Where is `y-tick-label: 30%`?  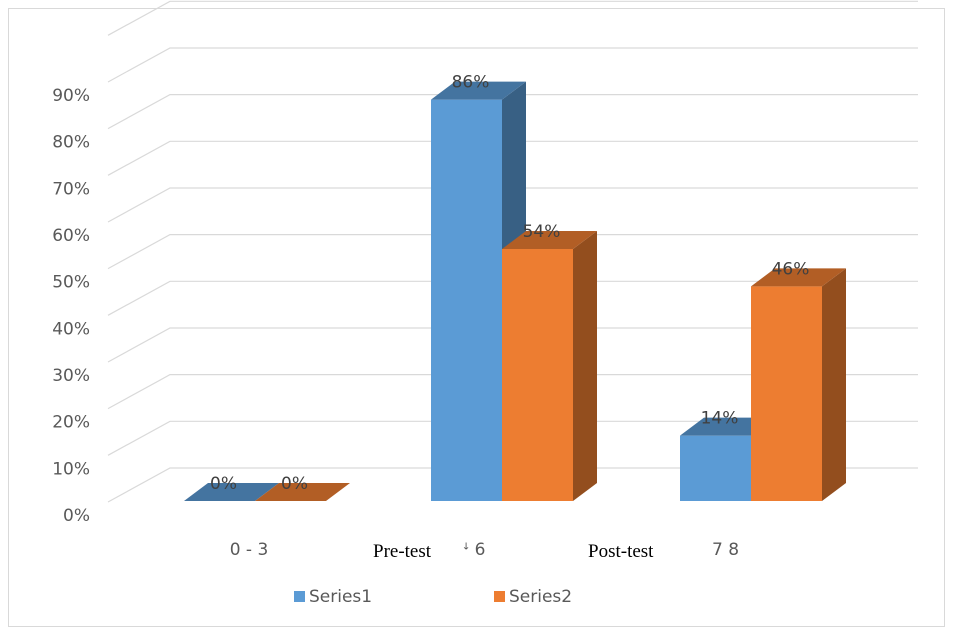
y-tick-label: 30% is located at coordinates (71, 376).